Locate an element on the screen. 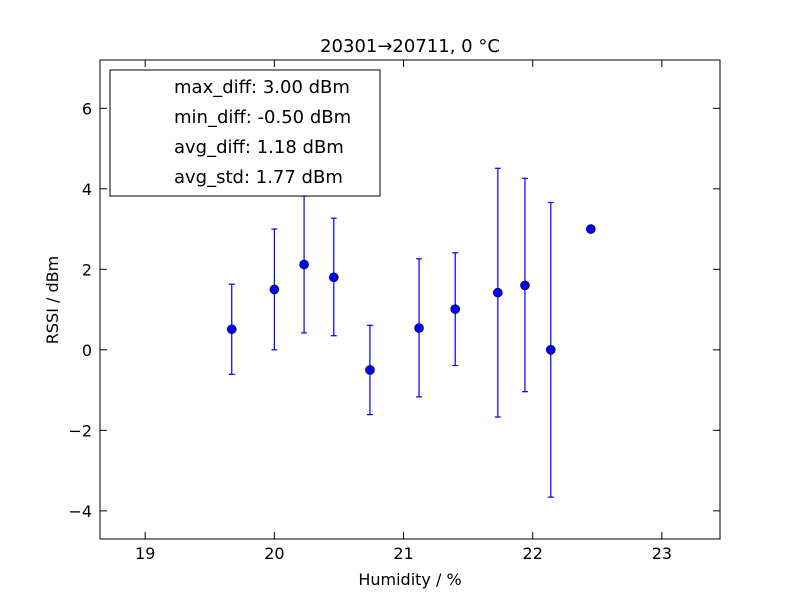  y-tick-label: 2 is located at coordinates (87, 269).